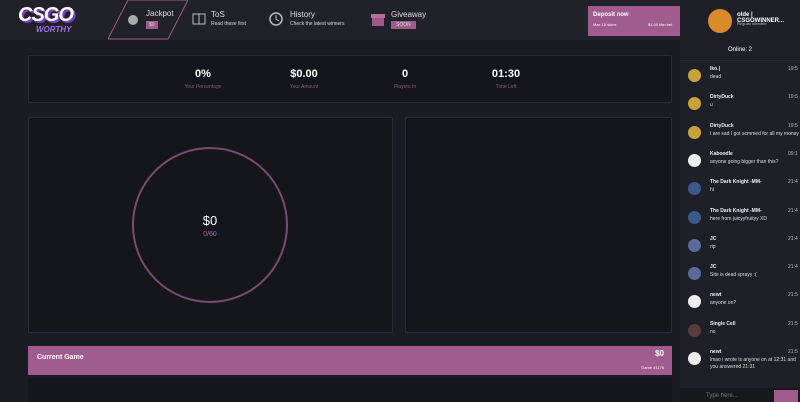 The height and width of the screenshot is (402, 800). I want to click on stat-label: Players In, so click(405, 87).